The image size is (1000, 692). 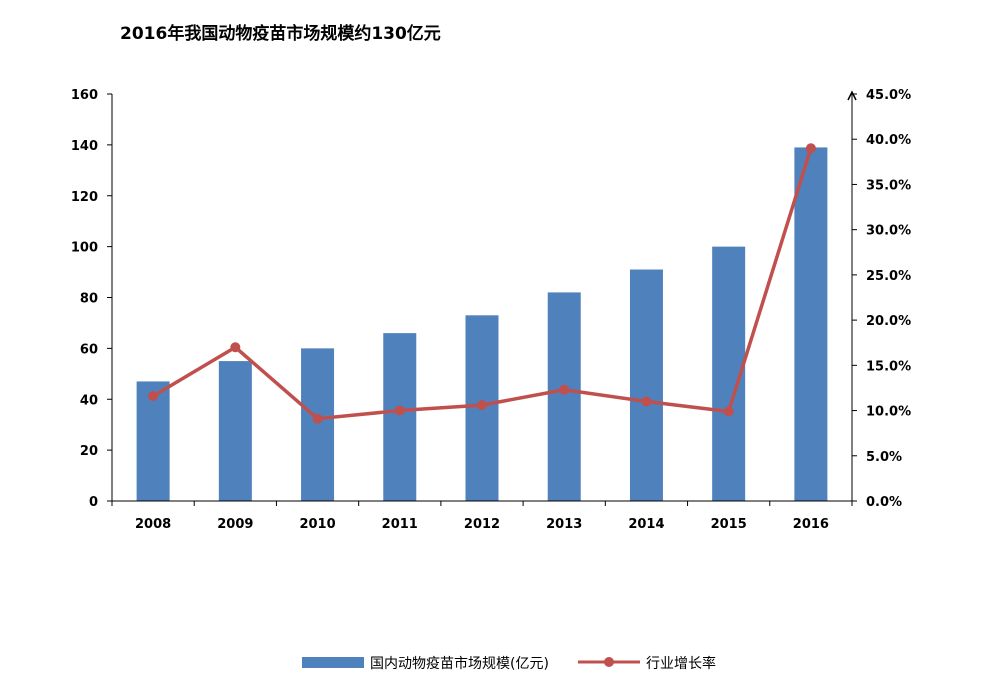 I want to click on right-tick-label: 10.0%, so click(x=888, y=412).